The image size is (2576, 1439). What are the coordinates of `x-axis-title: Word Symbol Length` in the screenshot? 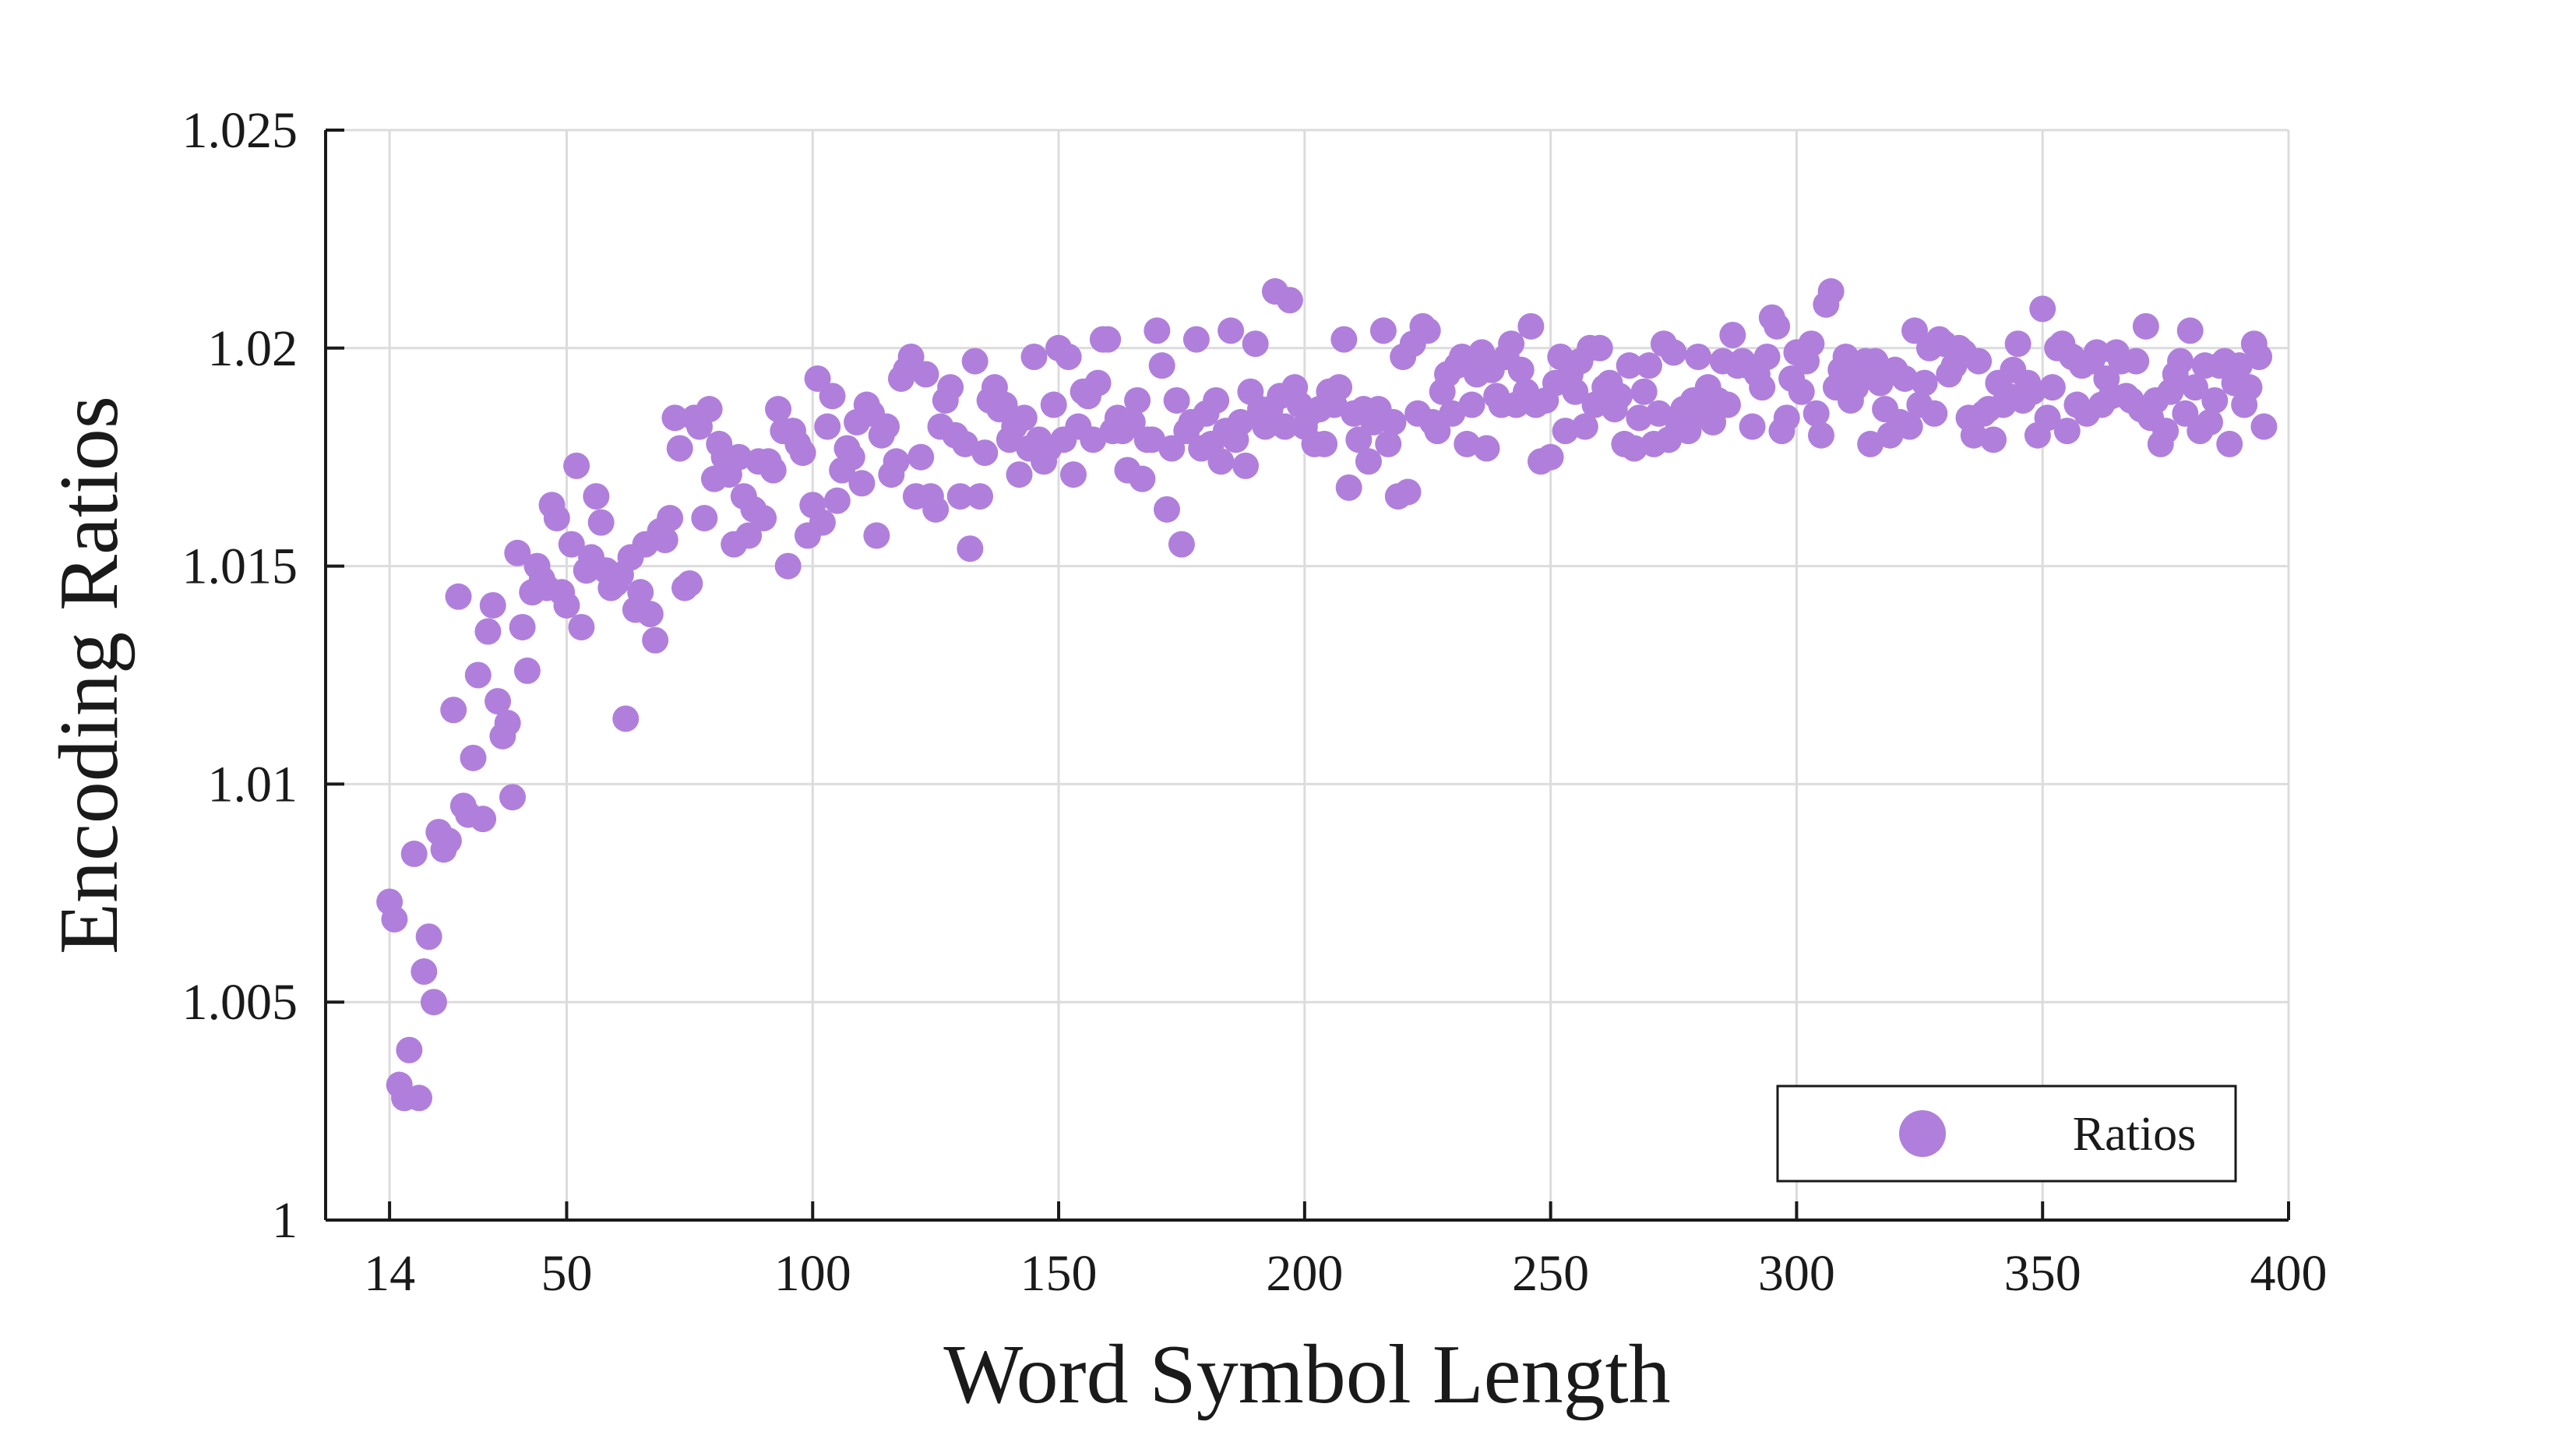 It's located at (1306, 1374).